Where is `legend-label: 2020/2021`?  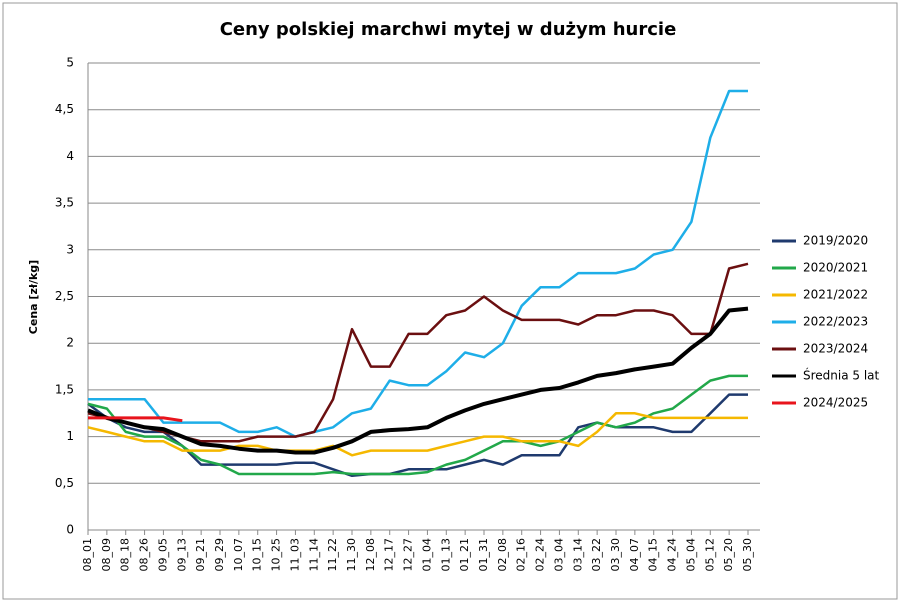
legend-label: 2020/2021 is located at coordinates (835, 268).